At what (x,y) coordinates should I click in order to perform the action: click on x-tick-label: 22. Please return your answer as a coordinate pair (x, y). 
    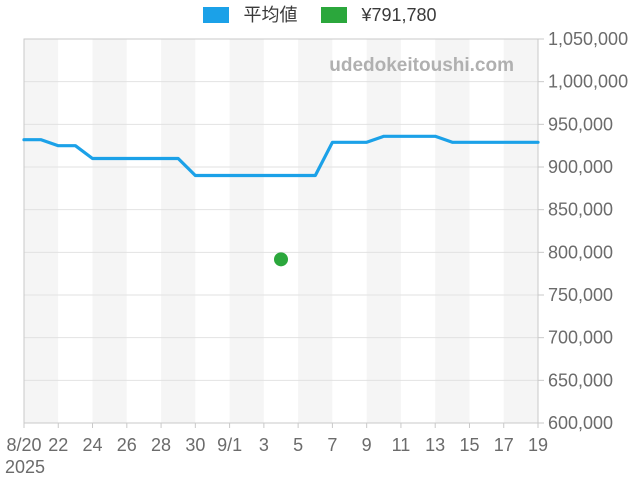
    Looking at the image, I should click on (58, 445).